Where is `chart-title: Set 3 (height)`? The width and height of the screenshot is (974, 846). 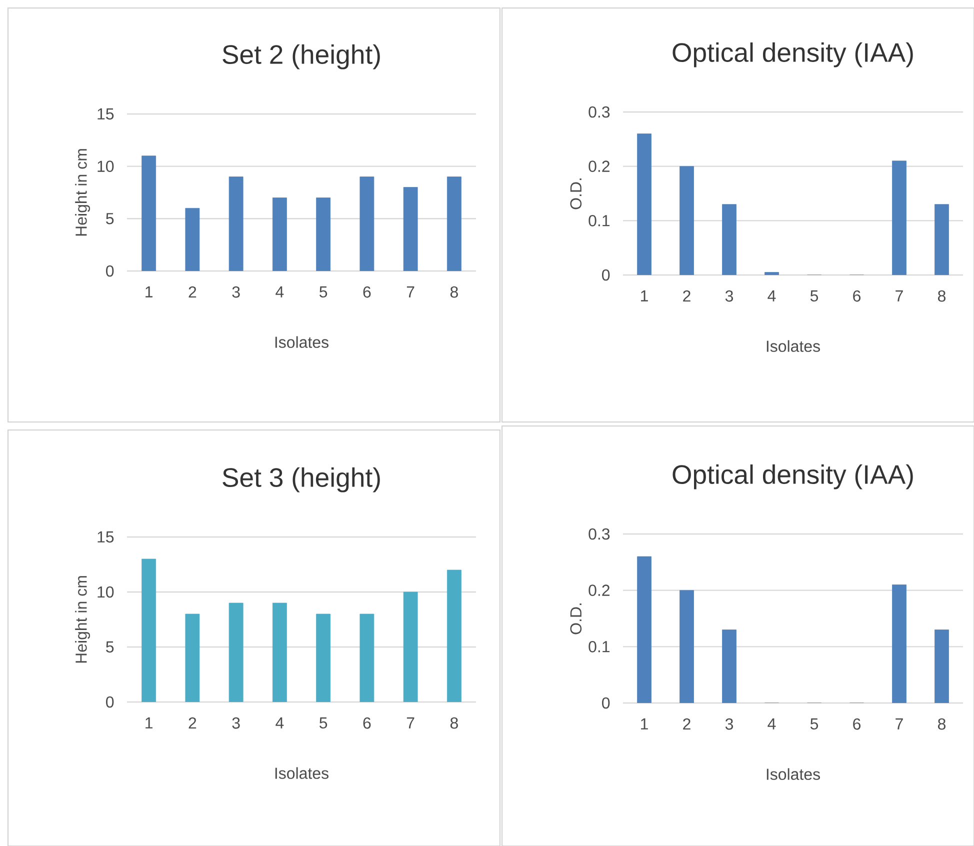
chart-title: Set 3 (height) is located at coordinates (301, 479).